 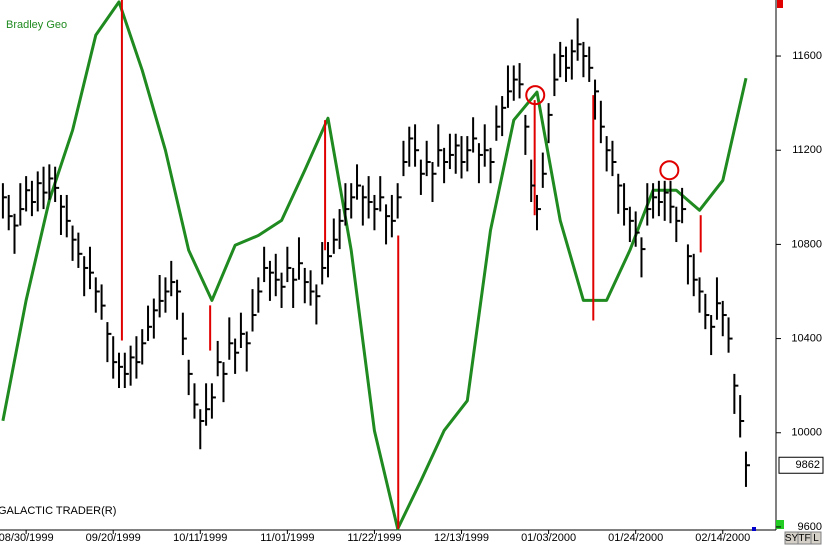 I want to click on x-tick-label: 12/13/1999, so click(x=461, y=538).